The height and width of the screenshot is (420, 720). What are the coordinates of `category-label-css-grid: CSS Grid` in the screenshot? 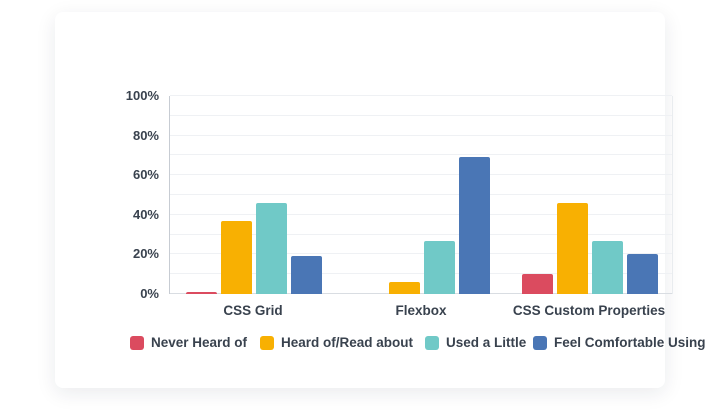 It's located at (253, 310).